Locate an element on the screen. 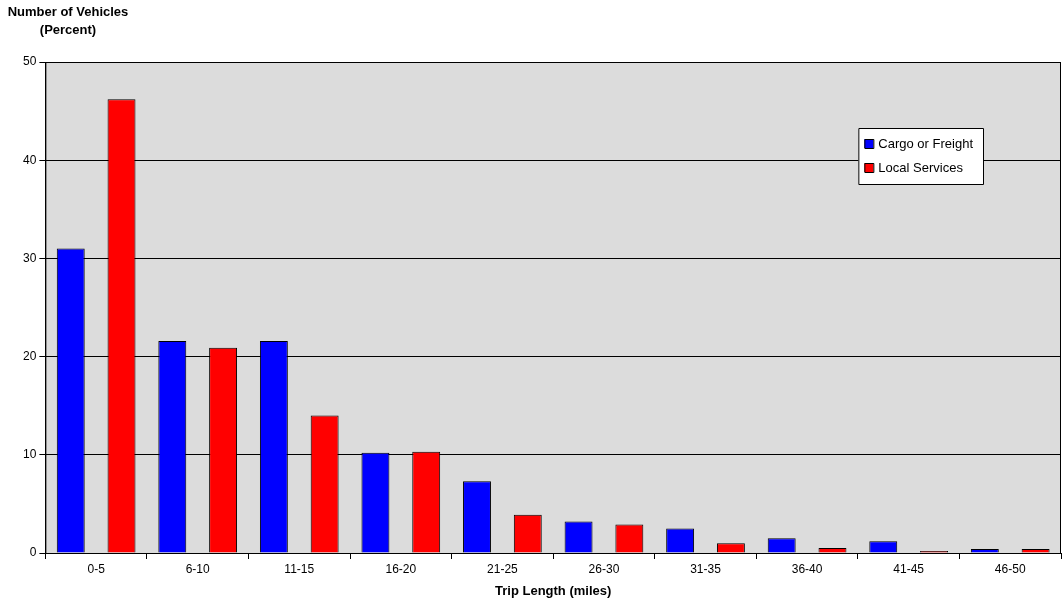 This screenshot has height=603, width=1062. x-tick-label: 11-15 is located at coordinates (299, 568).